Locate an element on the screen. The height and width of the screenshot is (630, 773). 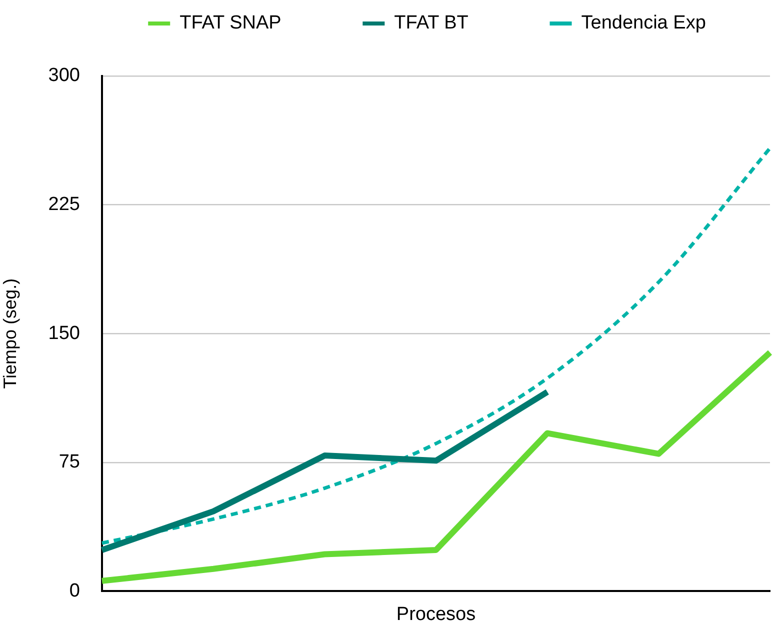
y-tick-label: 300 is located at coordinates (64, 75).